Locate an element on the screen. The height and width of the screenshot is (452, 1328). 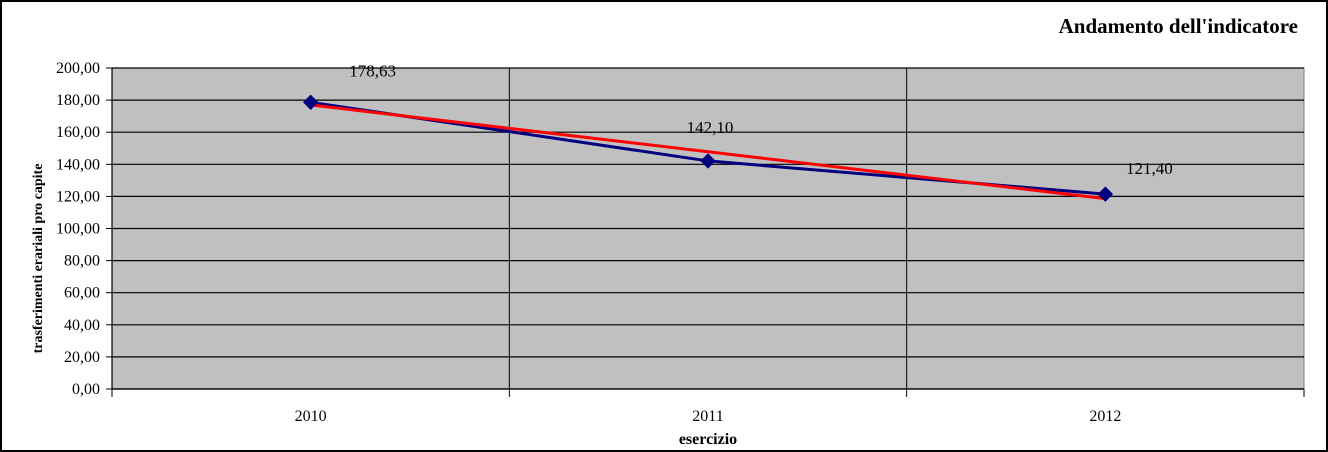
data-label: 121,40 is located at coordinates (1149, 168).